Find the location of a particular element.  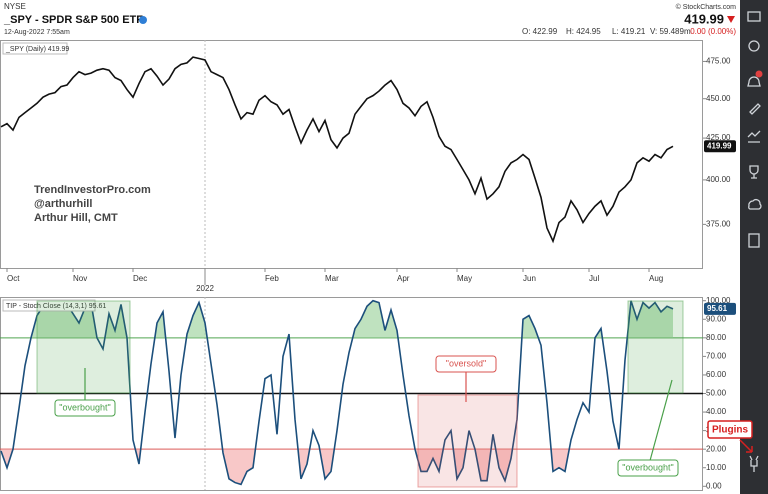

x-tick-label: Mar is located at coordinates (332, 278).